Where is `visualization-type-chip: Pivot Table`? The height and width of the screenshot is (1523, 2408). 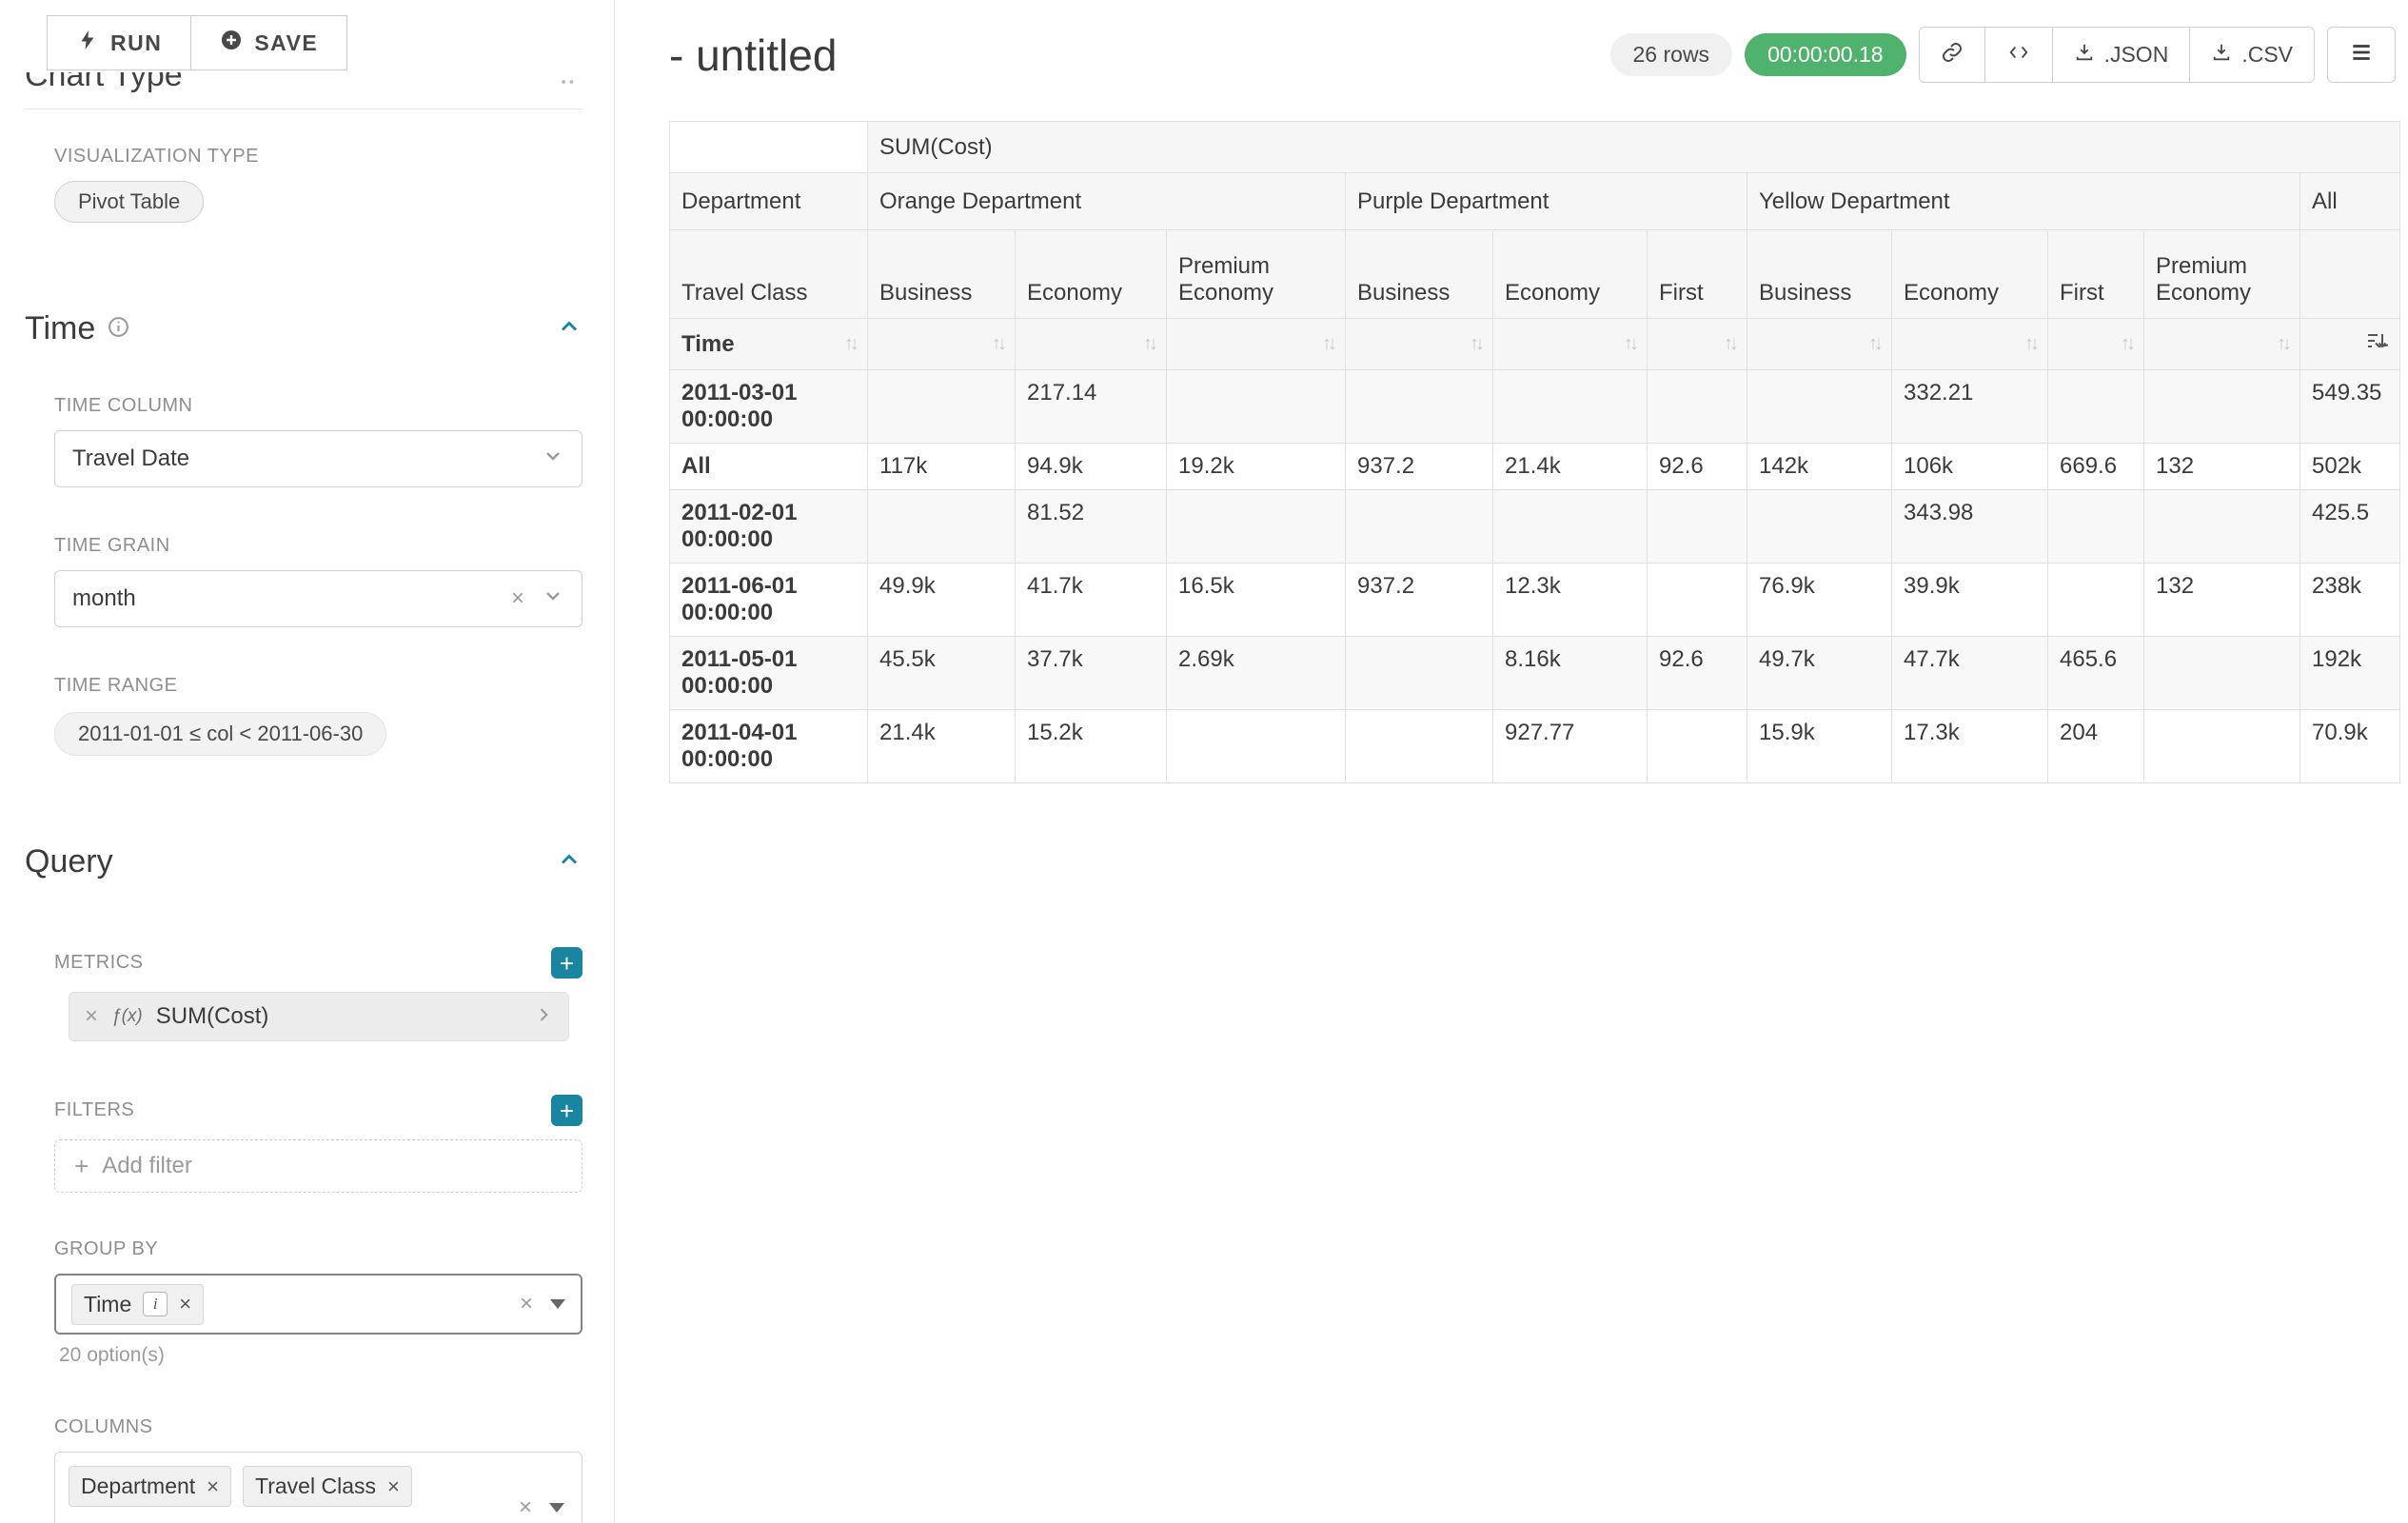 visualization-type-chip: Pivot Table is located at coordinates (129, 202).